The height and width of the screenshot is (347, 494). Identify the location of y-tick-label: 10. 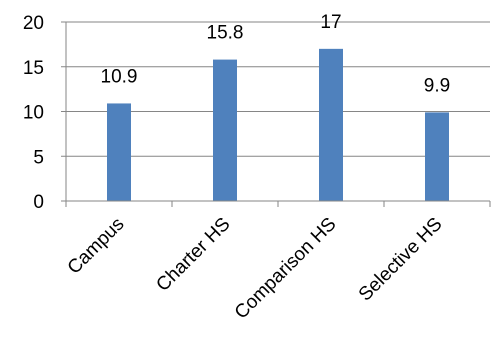
(33, 113).